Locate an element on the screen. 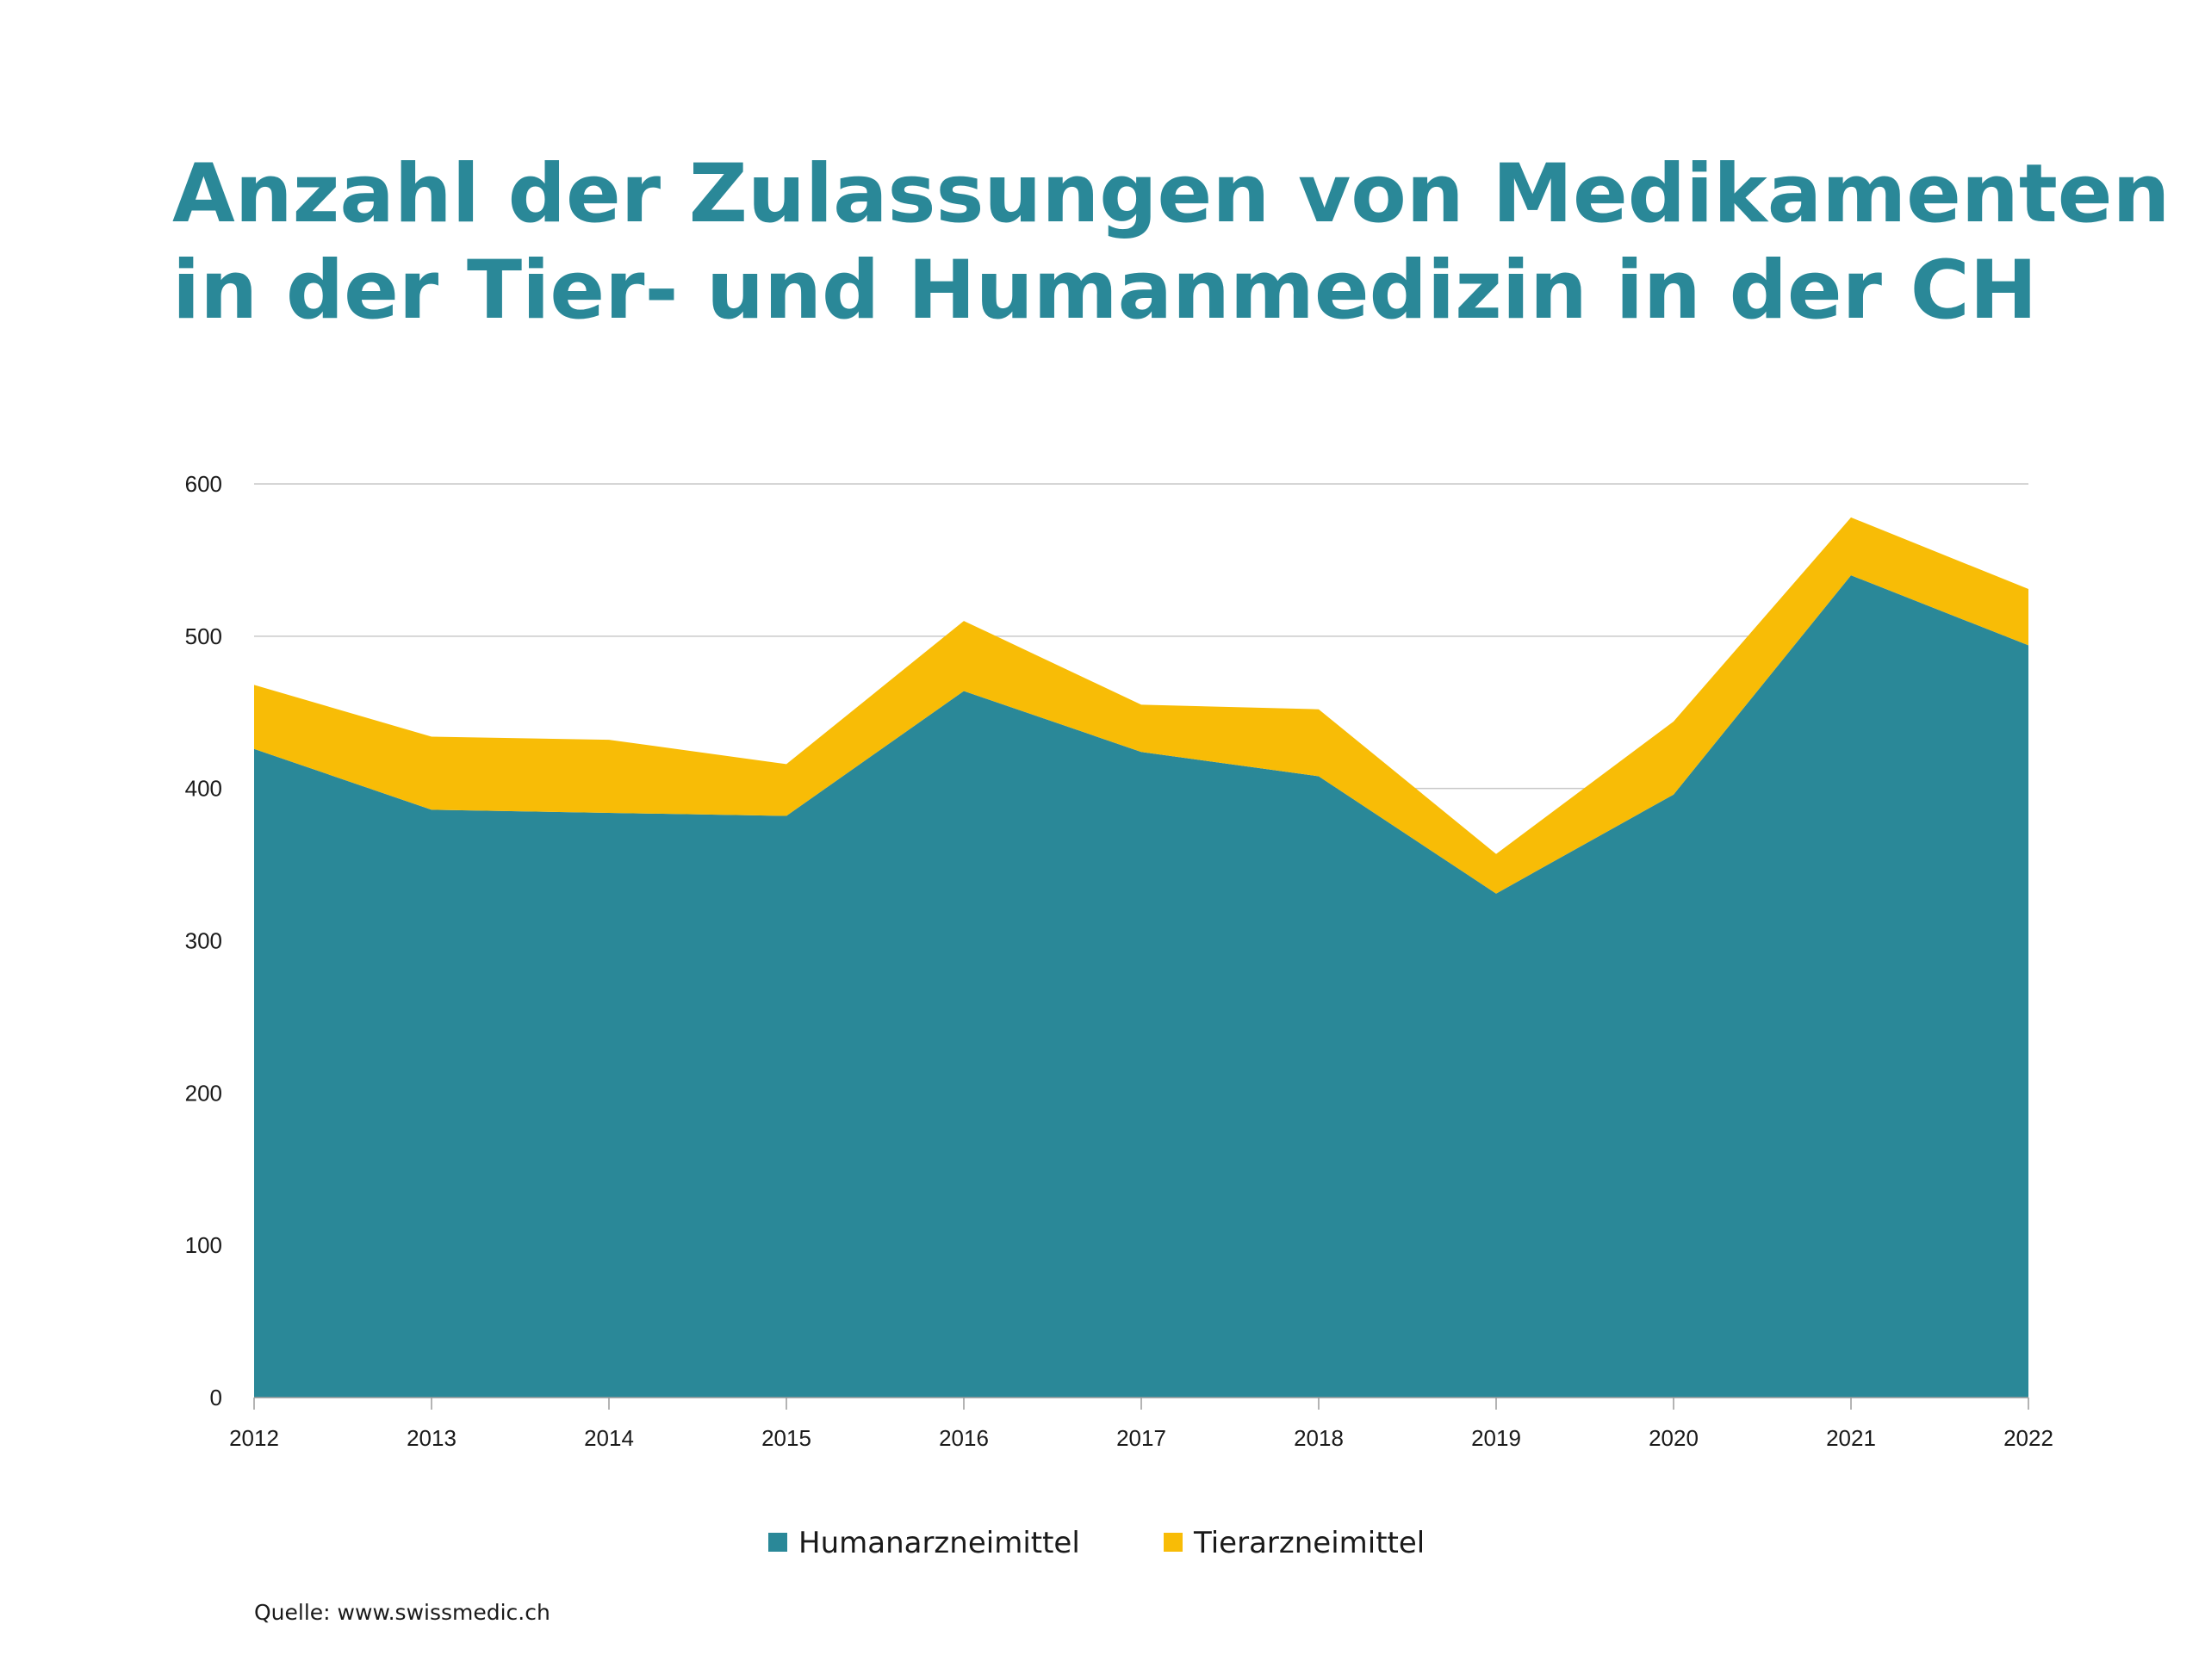  x-tick-label-2022: 2022 is located at coordinates (2028, 1438).